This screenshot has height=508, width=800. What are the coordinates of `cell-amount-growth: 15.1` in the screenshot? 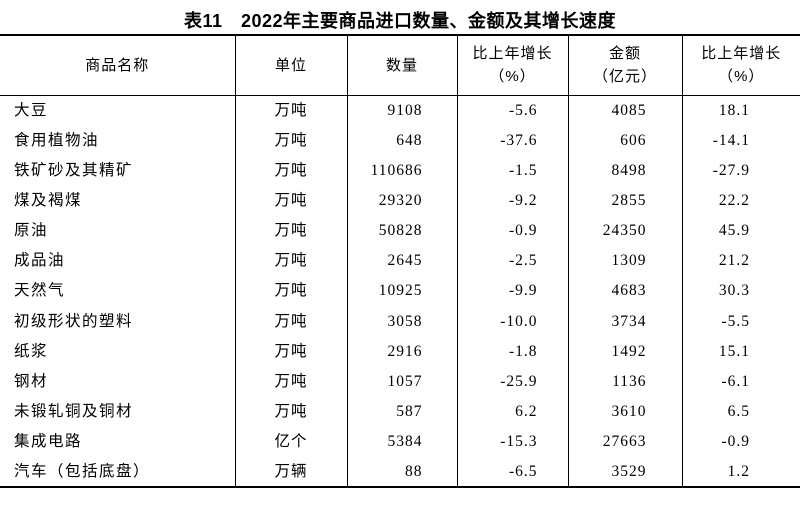 It's located at (740, 351).